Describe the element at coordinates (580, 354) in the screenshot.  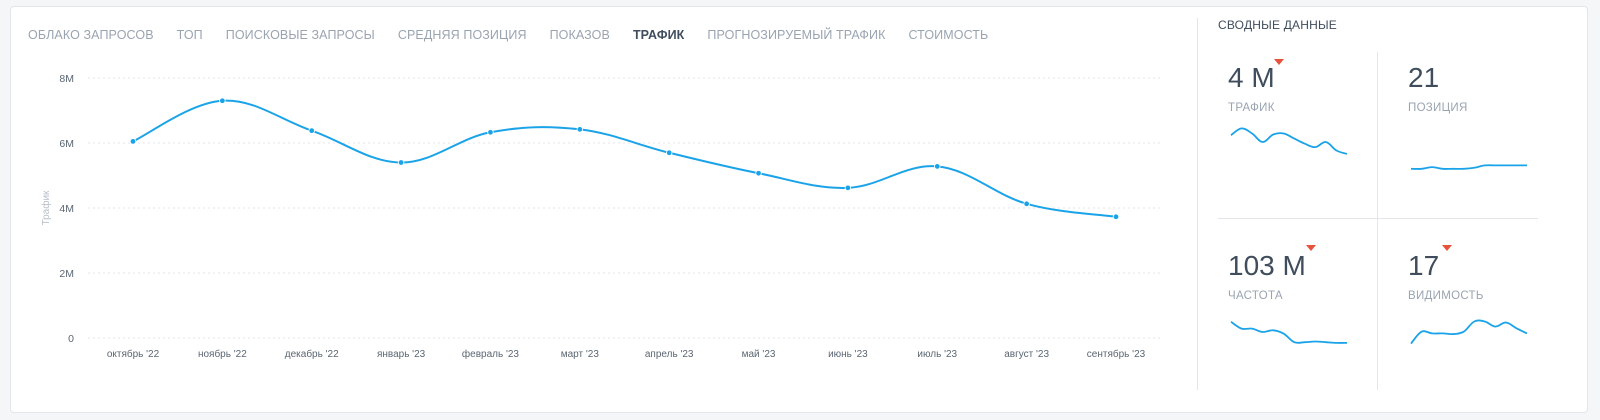
I see `x-tick-label: март '23` at that location.